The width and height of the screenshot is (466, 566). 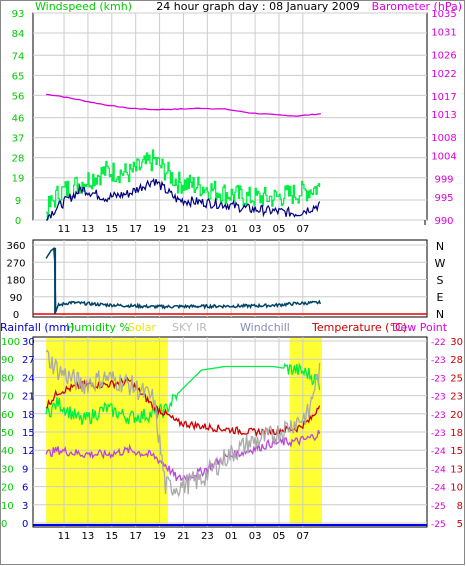 I want to click on windspeed-tick-label: 28, so click(x=18, y=159).